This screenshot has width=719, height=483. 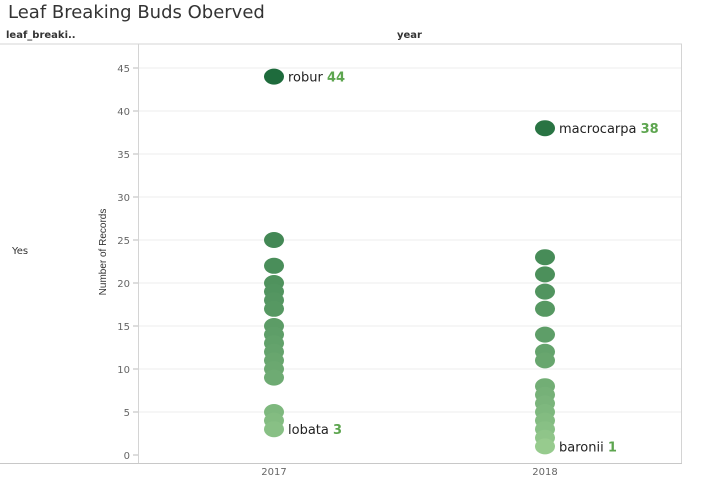 I want to click on point-label-value: 38, so click(x=650, y=129).